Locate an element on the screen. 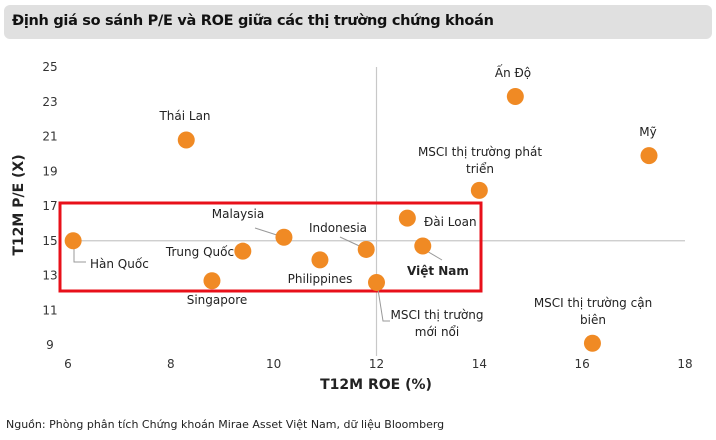  leader-line is located at coordinates (383, 302).